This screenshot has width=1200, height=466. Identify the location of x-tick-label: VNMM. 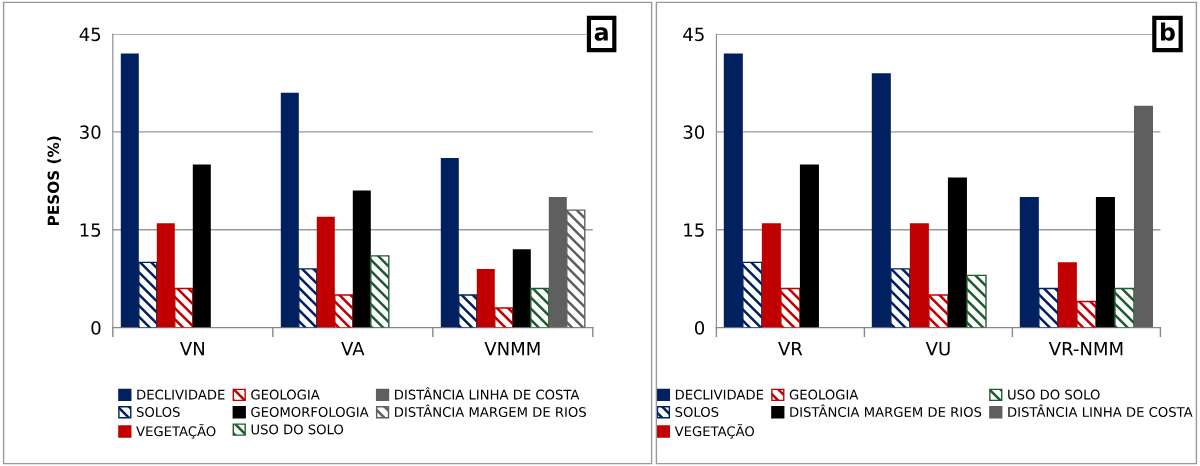
(512, 349).